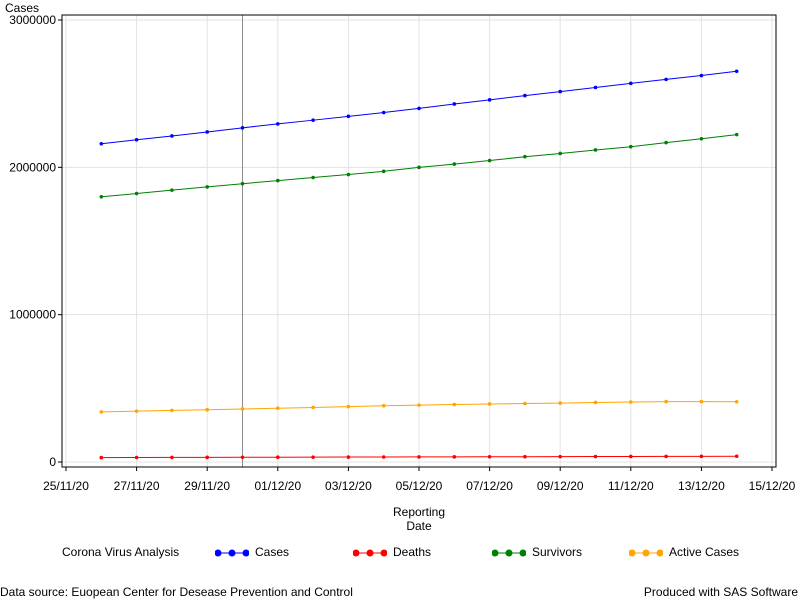  I want to click on legend-marker-deaths, so click(370, 553).